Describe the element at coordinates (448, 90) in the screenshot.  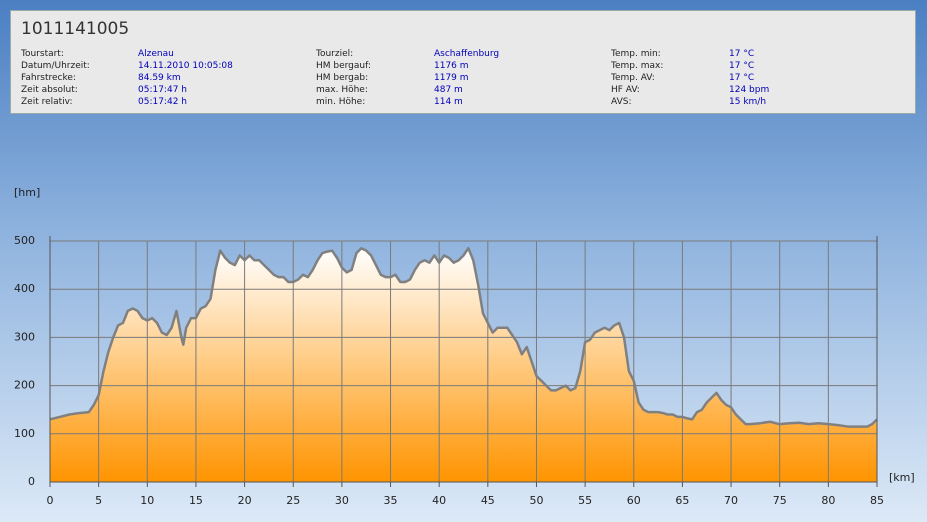
I see `info-value: 487 m` at that location.